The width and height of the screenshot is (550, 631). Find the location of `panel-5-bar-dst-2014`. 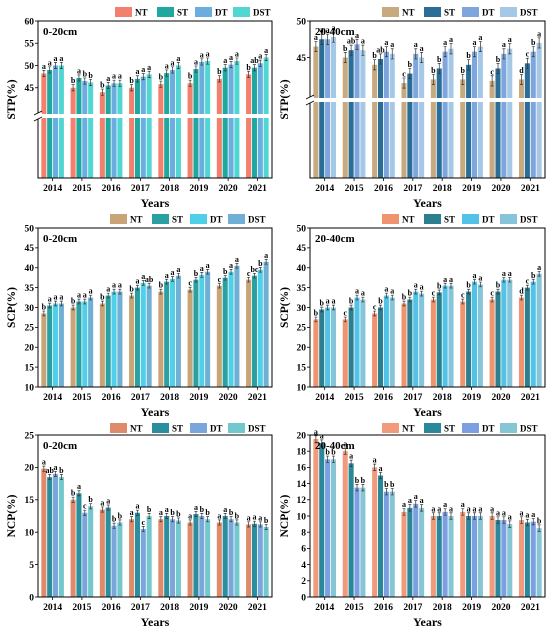

panel-5-bar-dst-2014 is located at coordinates (61, 537).